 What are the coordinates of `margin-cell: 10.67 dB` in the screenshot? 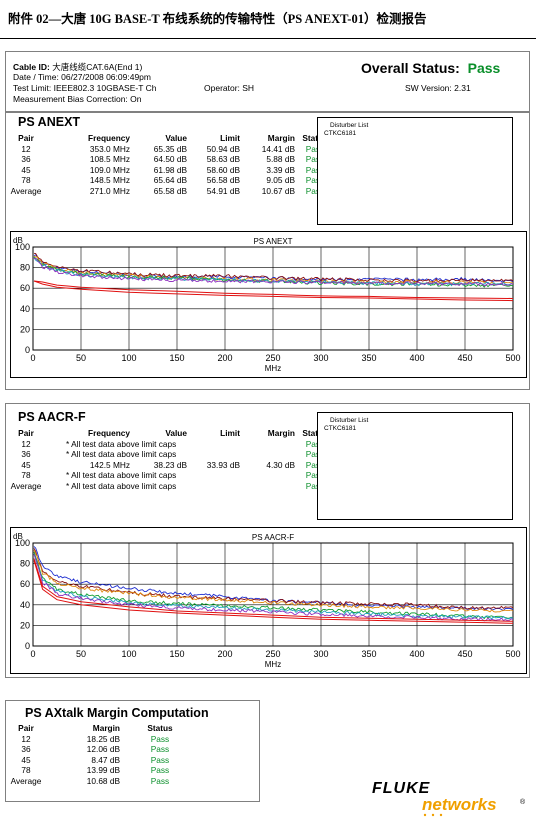 It's located at (278, 190).